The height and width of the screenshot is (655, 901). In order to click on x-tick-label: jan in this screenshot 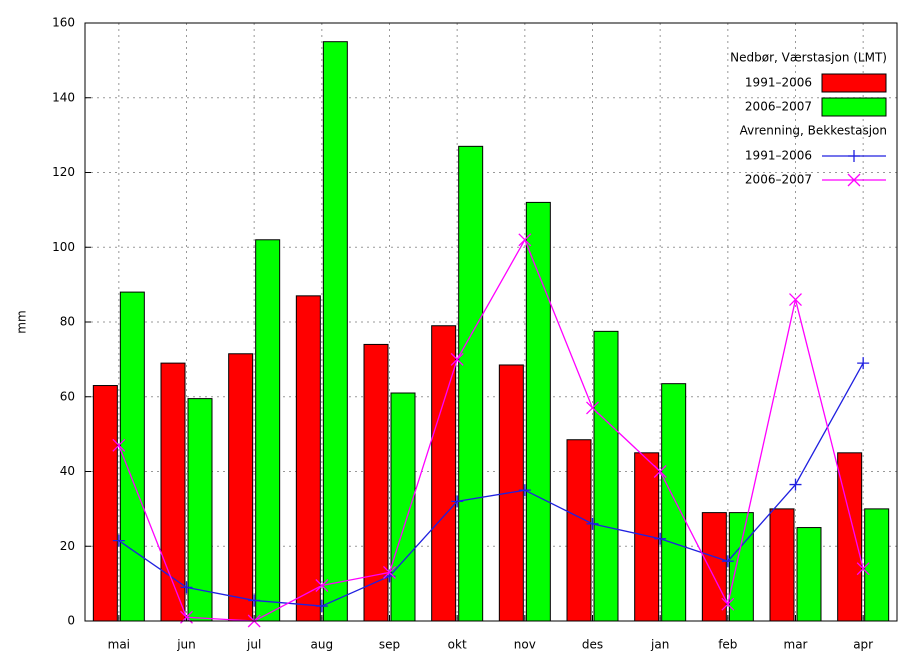, I will do `click(659, 645)`.